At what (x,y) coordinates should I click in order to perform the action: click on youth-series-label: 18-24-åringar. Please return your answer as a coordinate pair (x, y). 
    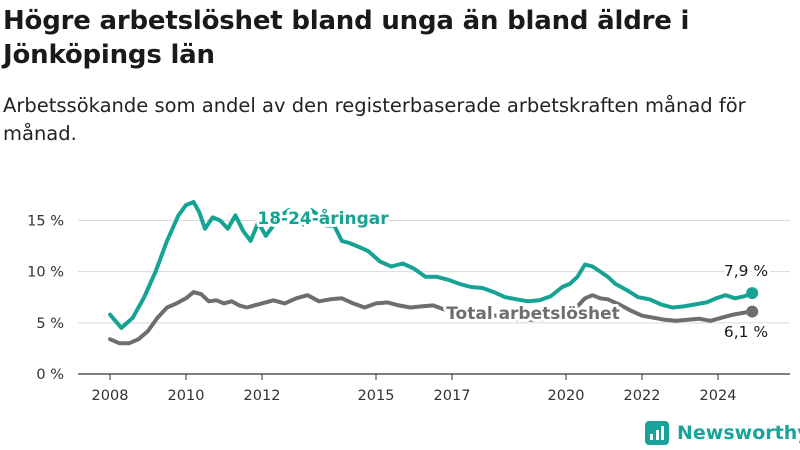
    Looking at the image, I should click on (323, 218).